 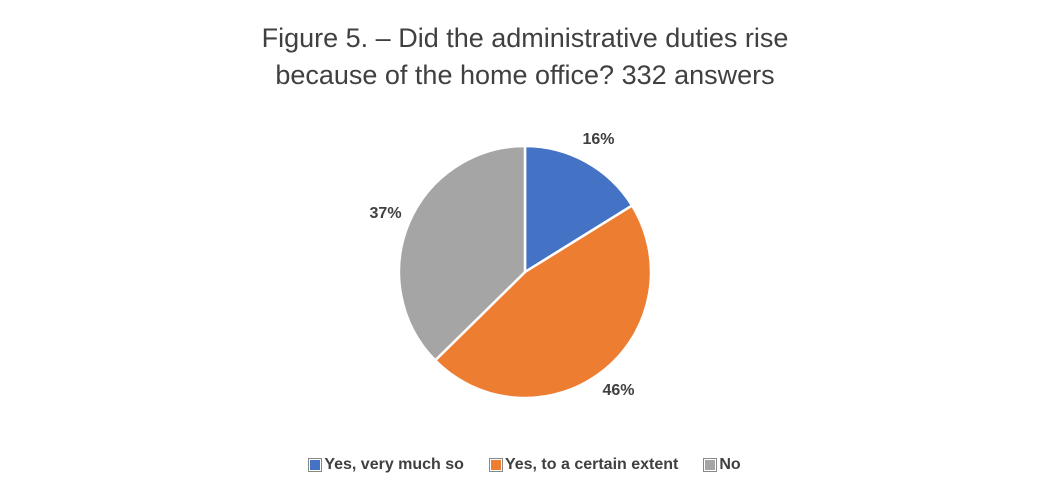 I want to click on legend-item: No, so click(x=722, y=465).